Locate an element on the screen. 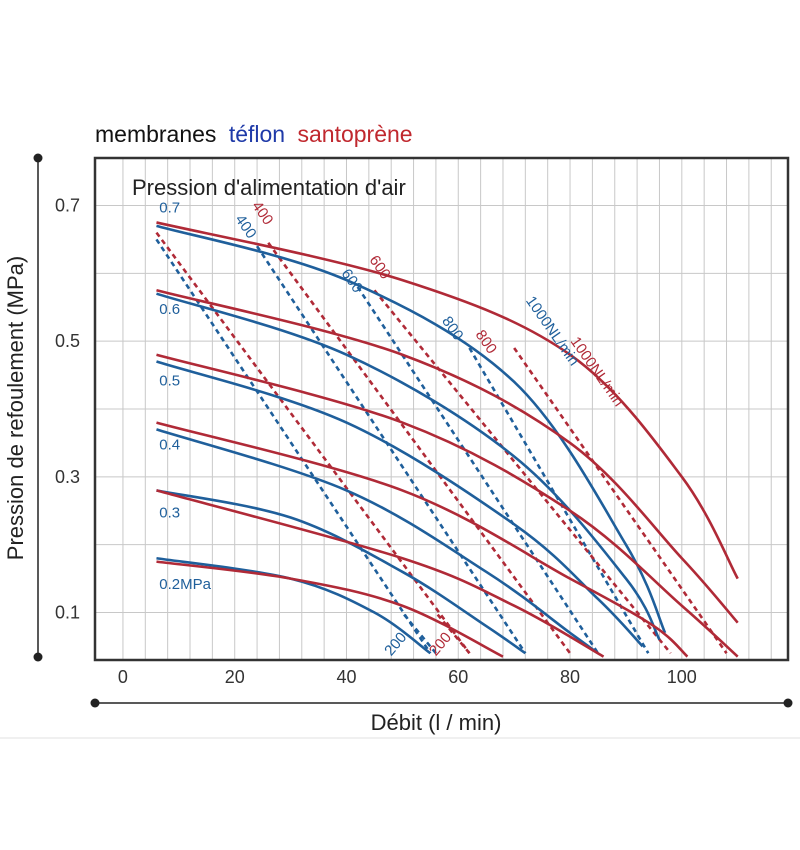 The width and height of the screenshot is (800, 850). legend-teflon: téflon is located at coordinates (257, 134).